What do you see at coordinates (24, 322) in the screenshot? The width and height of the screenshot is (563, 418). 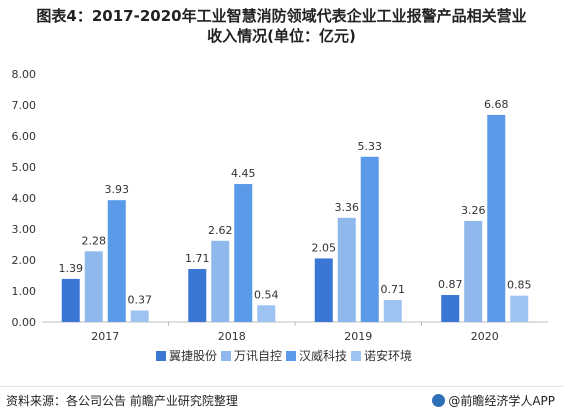 I see `y-tick-label: 0.00` at bounding box center [24, 322].